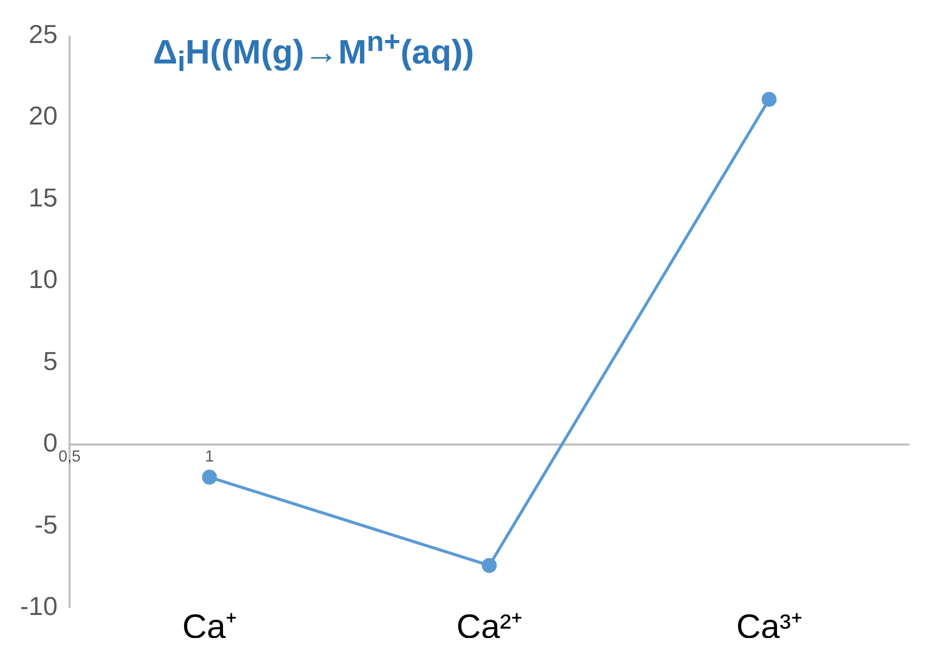  I want to click on y-tick-label: -5, so click(46, 524).